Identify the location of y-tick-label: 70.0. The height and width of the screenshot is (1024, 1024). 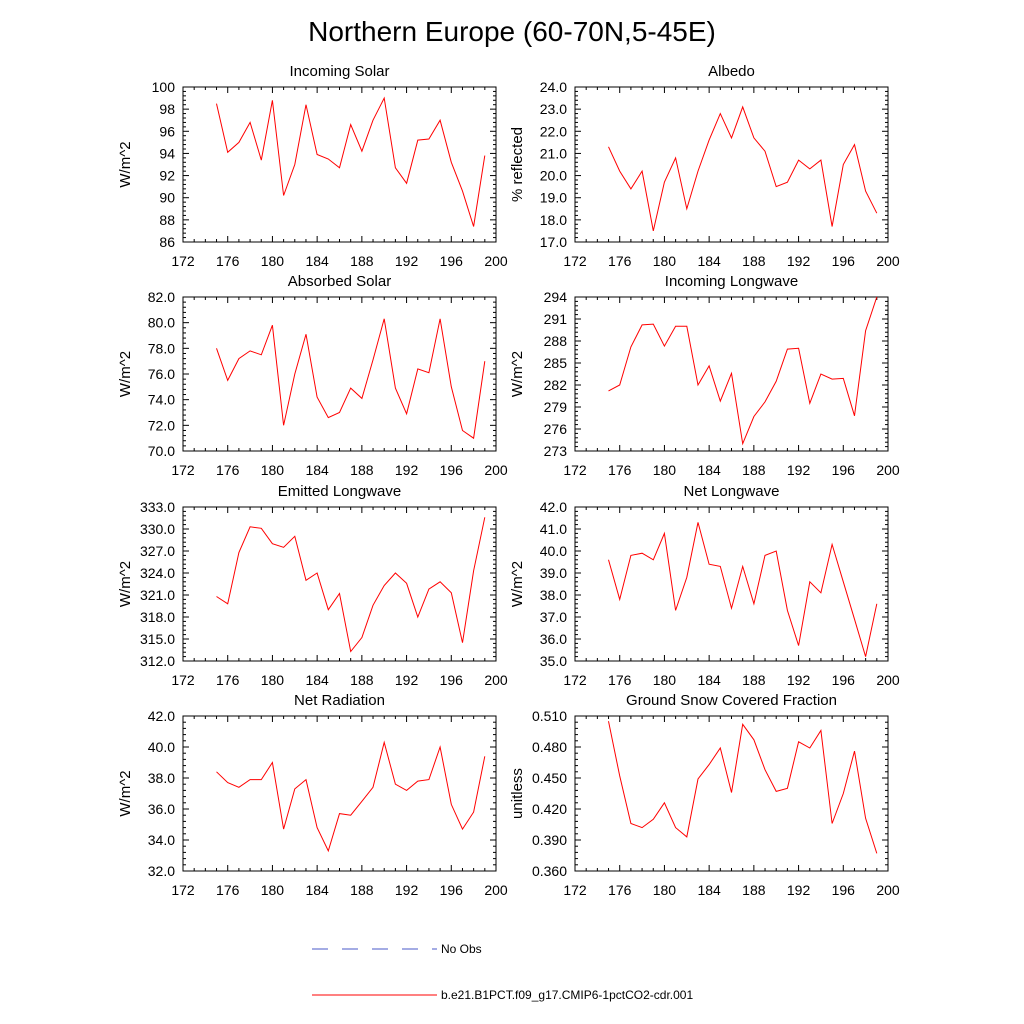
(161, 451).